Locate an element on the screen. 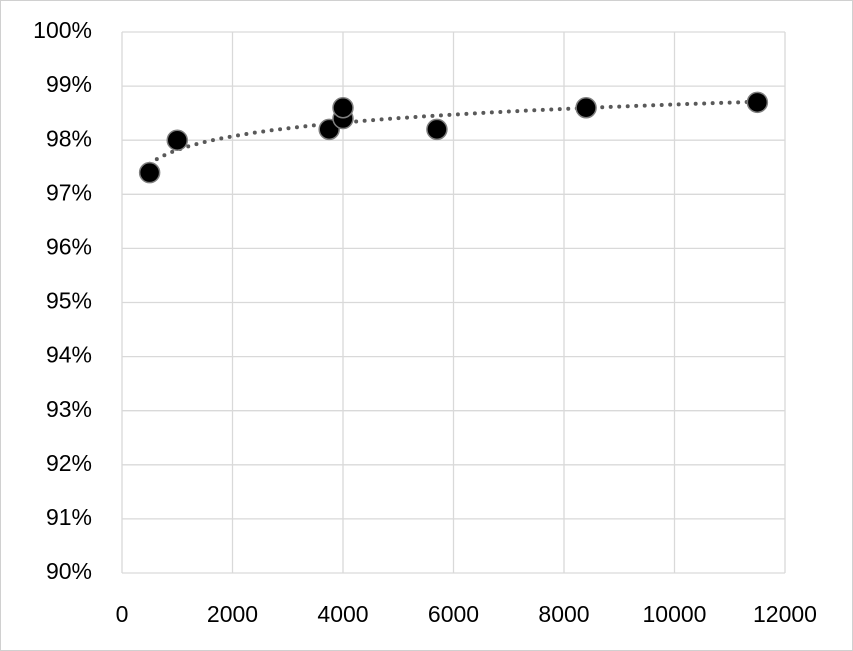 The width and height of the screenshot is (853, 651). y-tick-label: 97% is located at coordinates (69, 192).